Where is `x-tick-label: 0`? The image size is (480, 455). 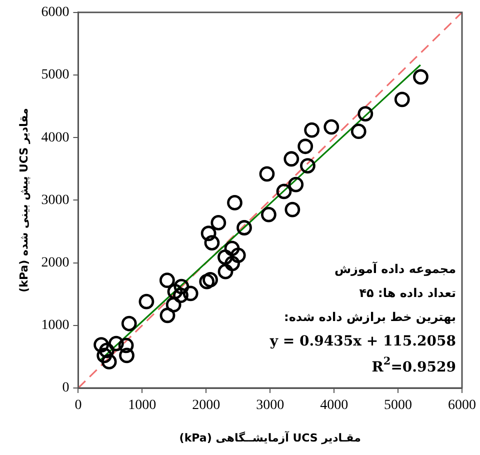
x-tick-label: 0 is located at coordinates (78, 406).